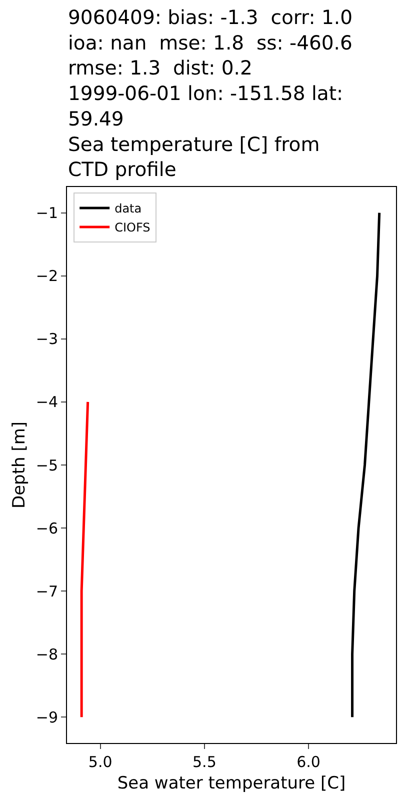 The height and width of the screenshot is (800, 400). I want to click on y-tick-label: −9, so click(47, 717).